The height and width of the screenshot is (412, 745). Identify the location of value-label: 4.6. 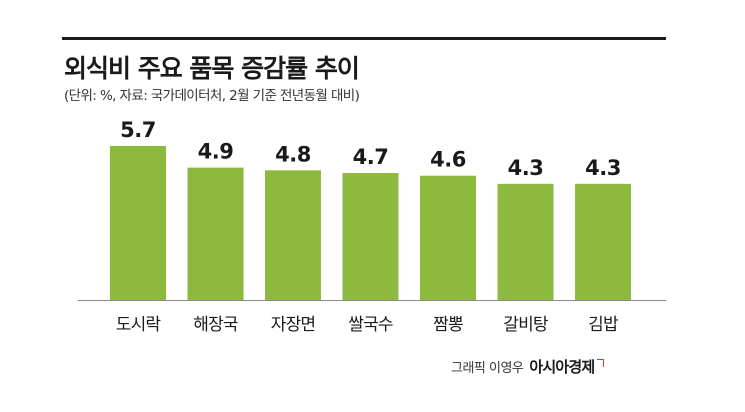
(448, 160).